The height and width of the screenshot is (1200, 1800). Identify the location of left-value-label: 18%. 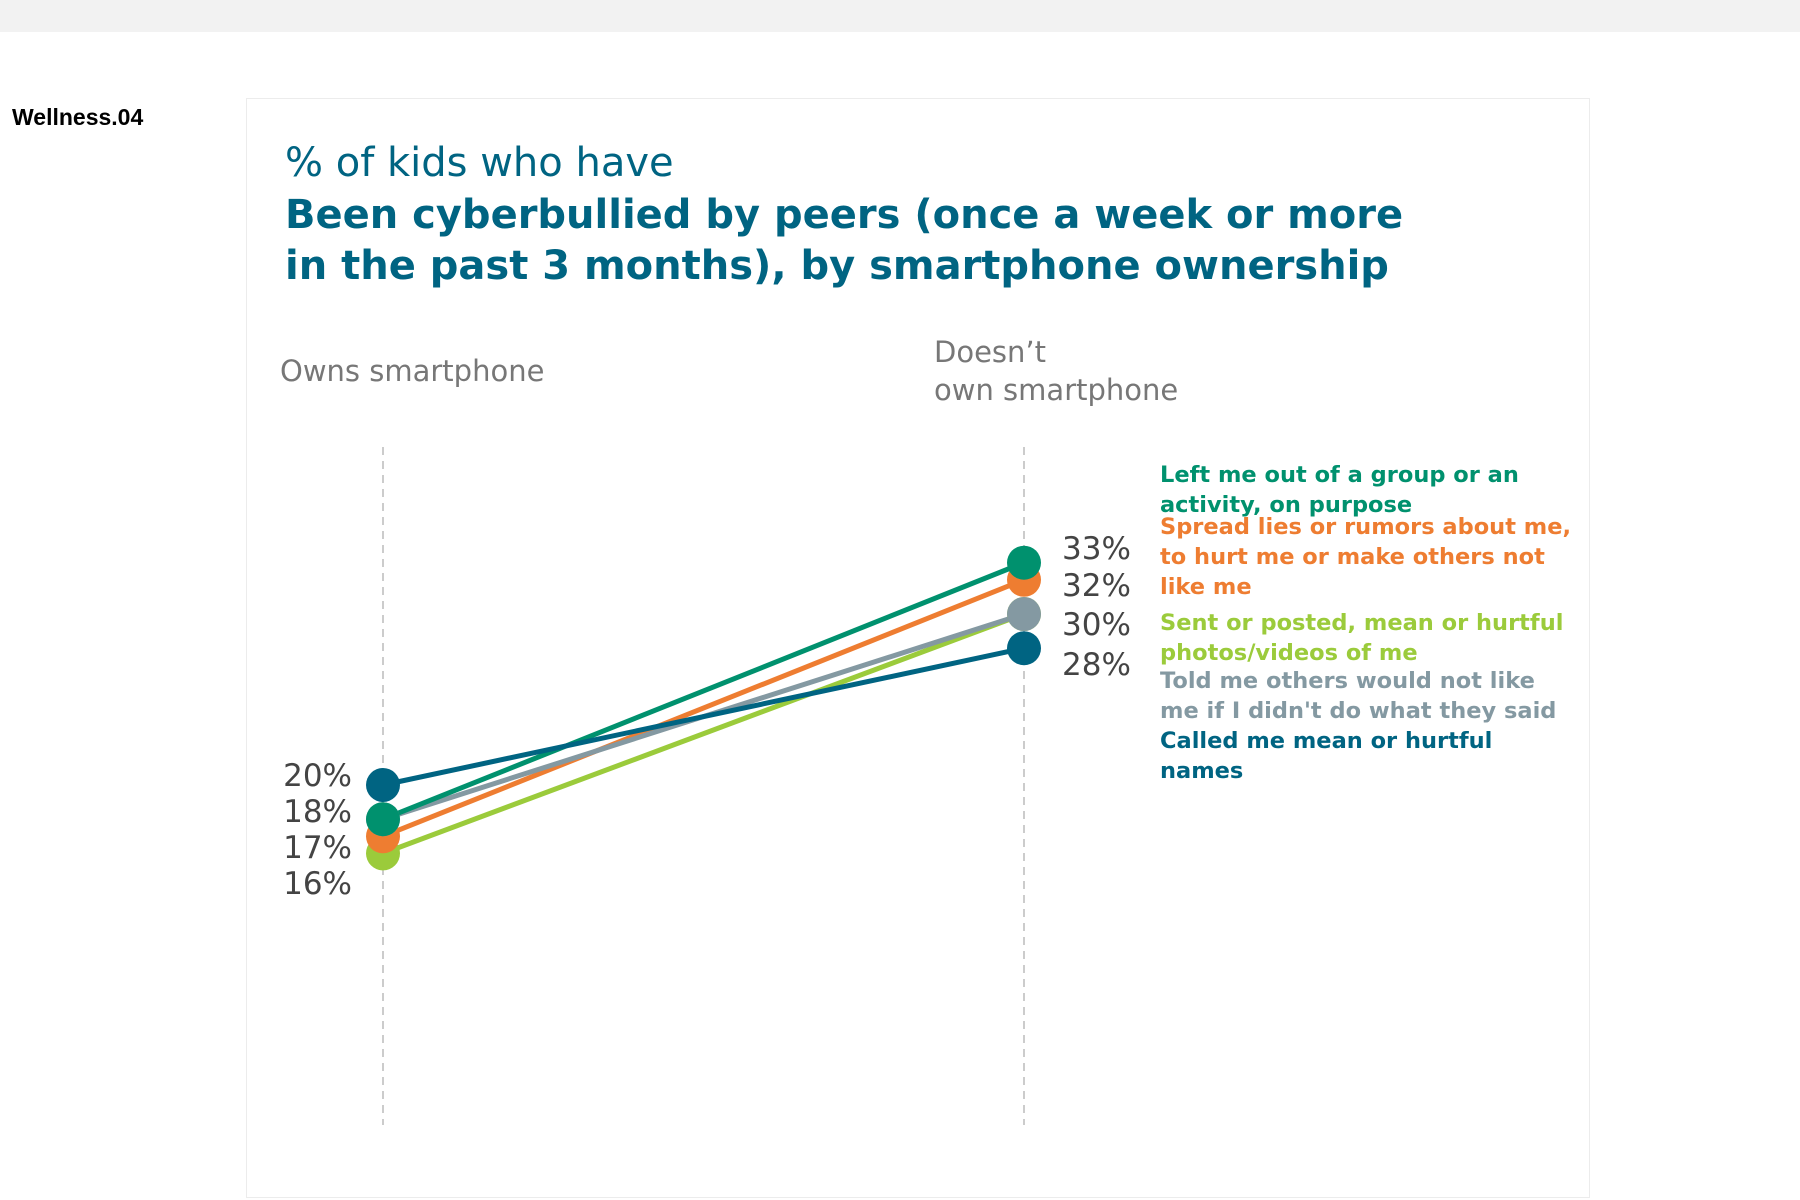
(317, 812).